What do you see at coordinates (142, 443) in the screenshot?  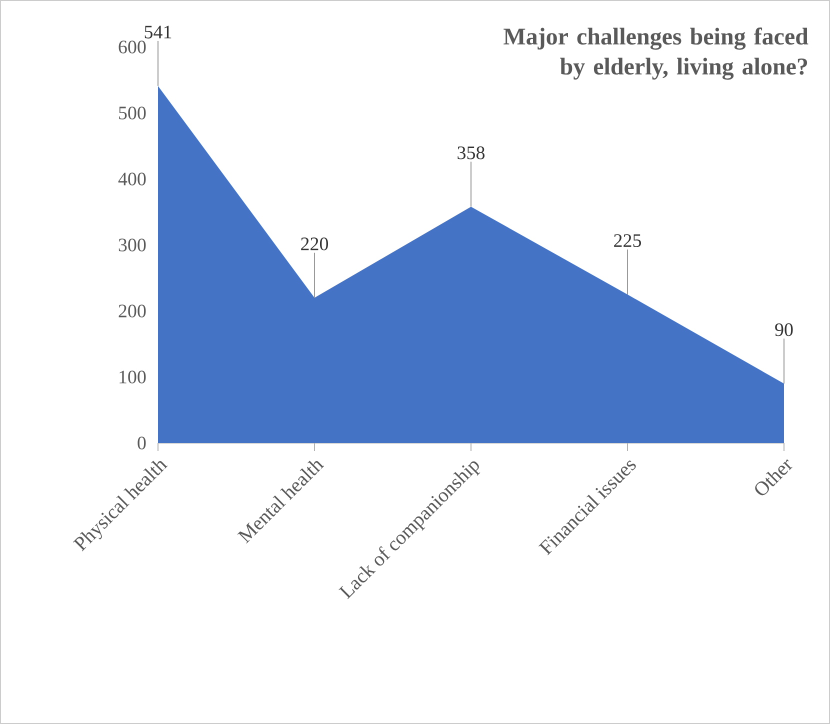 I see `y-tick-label: 0` at bounding box center [142, 443].